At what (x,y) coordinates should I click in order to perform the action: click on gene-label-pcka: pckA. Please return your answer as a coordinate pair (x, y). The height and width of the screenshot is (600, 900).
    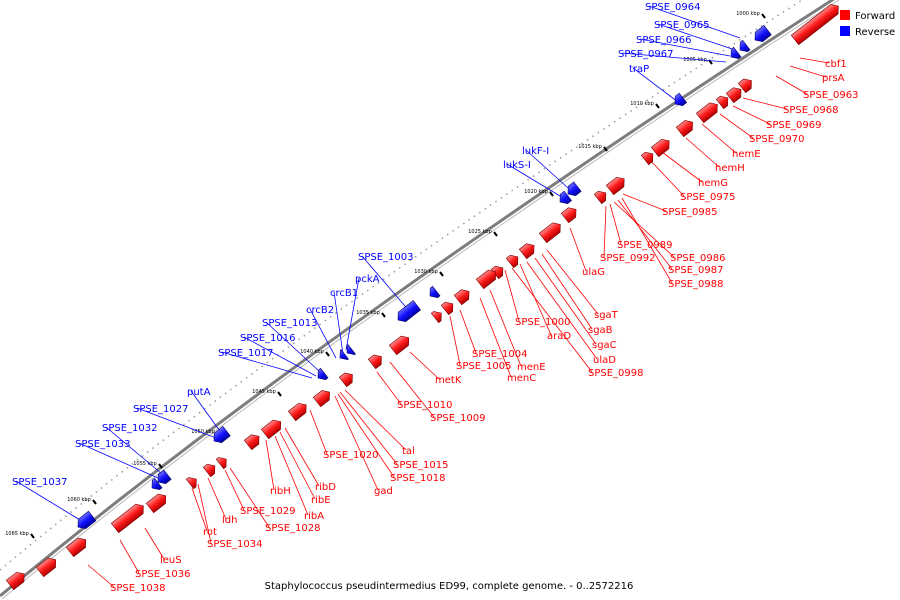
    Looking at the image, I should click on (367, 279).